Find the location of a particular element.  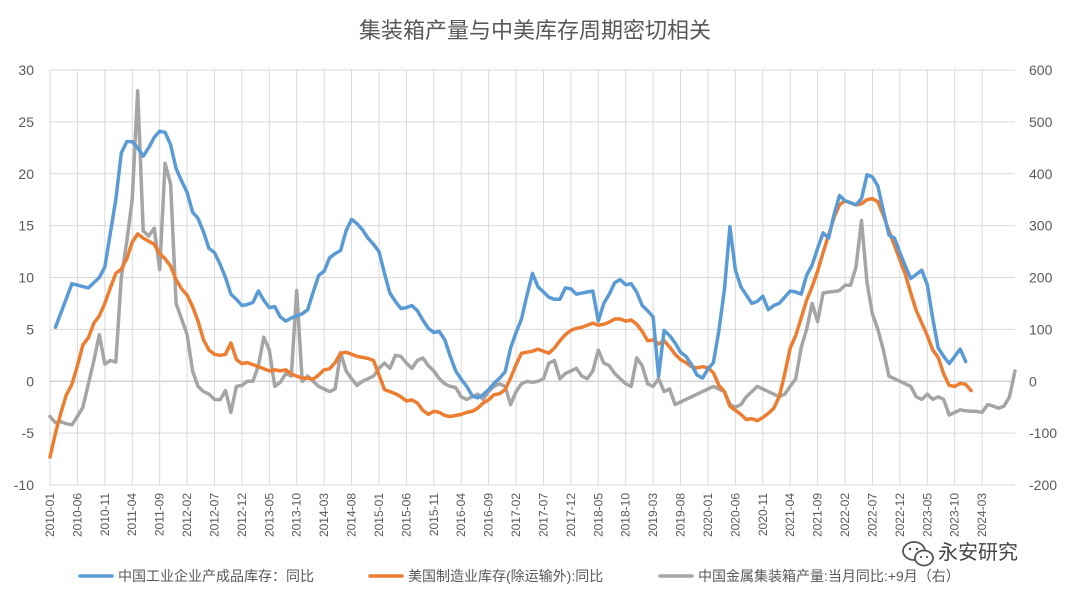

x-tick-label: 2021-09 is located at coordinates (818, 515).